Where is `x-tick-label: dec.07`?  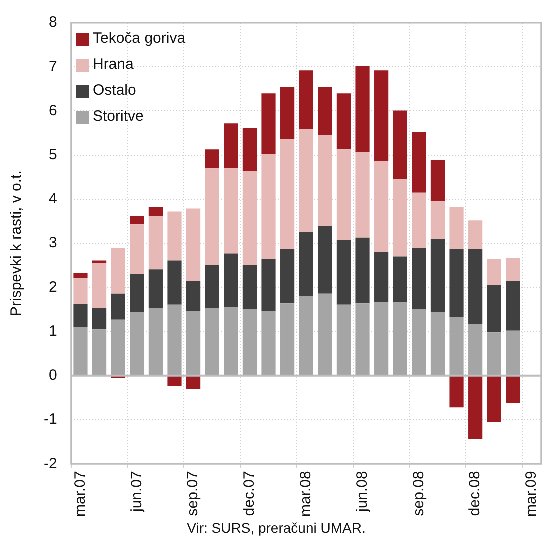
x-tick-label: dec.07 is located at coordinates (249, 493).